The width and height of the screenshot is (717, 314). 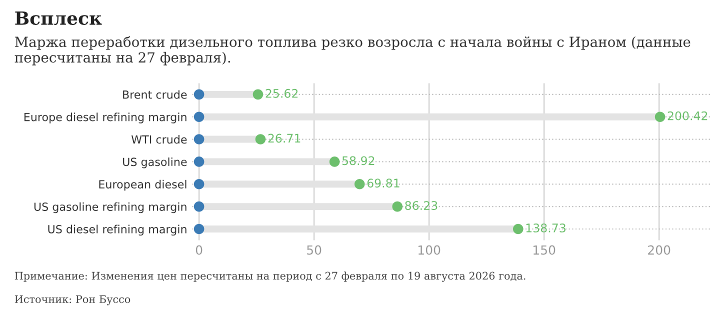 I want to click on y-tick-label: WTI crude, so click(x=159, y=139).